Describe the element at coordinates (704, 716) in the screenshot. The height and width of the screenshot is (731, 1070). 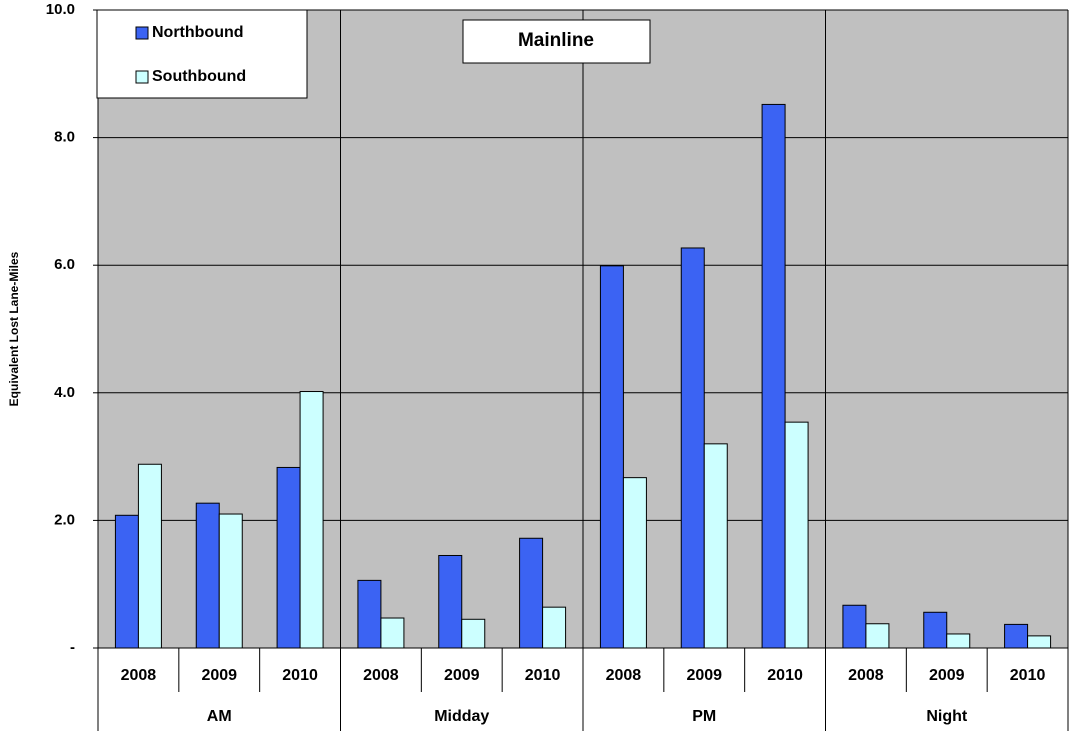
I see `group-label: PM` at that location.